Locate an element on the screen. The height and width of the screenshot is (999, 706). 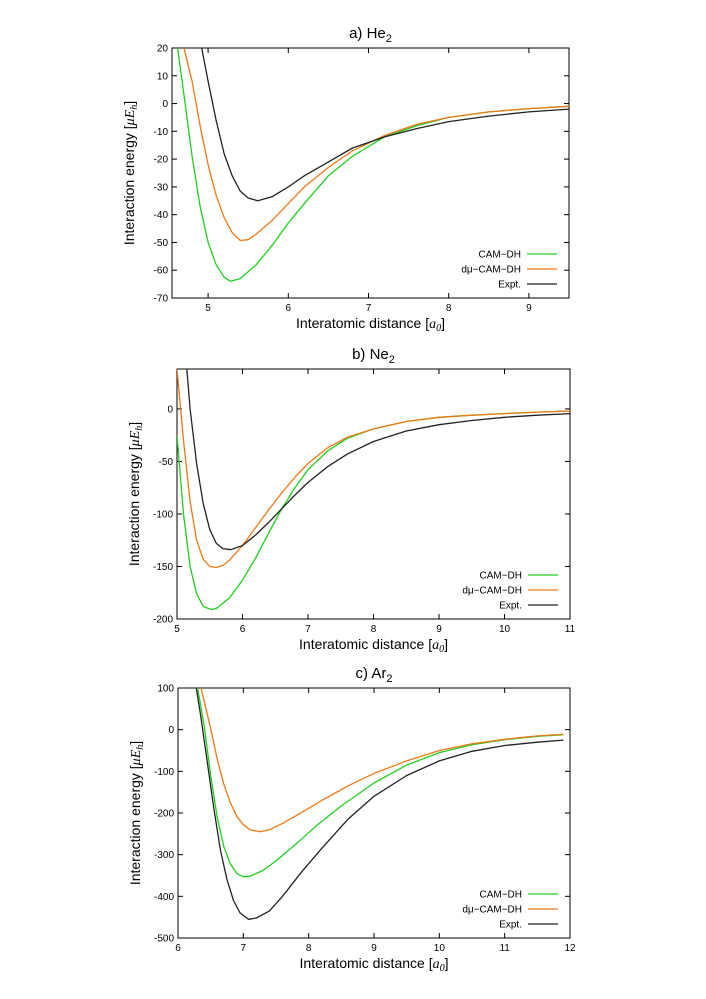
chart-title: a) He2 is located at coordinates (370, 35).